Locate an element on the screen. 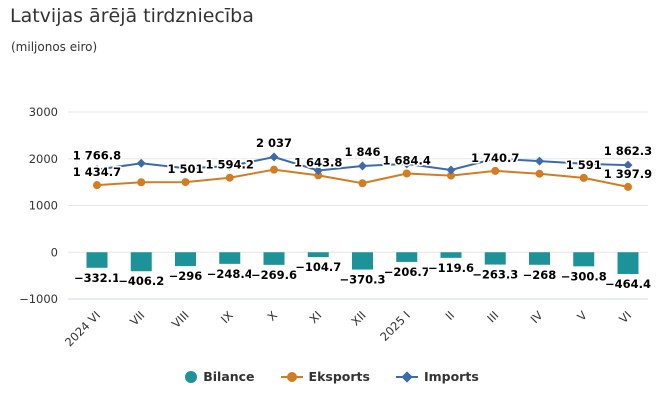  imports-data-label: 2 037 is located at coordinates (274, 143).